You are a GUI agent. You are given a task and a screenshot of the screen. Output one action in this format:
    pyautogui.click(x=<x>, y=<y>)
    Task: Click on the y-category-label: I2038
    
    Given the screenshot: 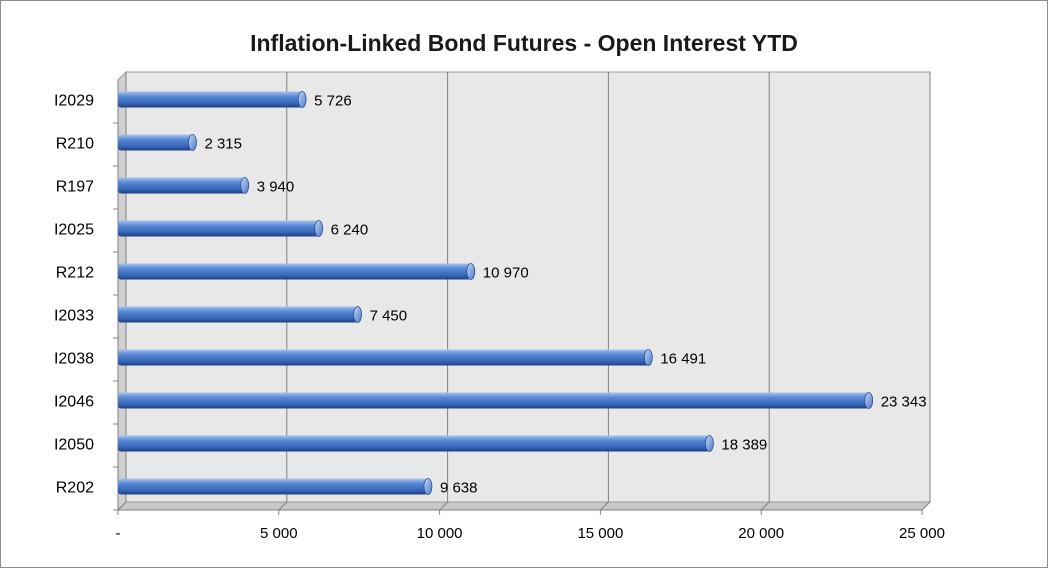 What is the action you would take?
    pyautogui.click(x=74, y=359)
    